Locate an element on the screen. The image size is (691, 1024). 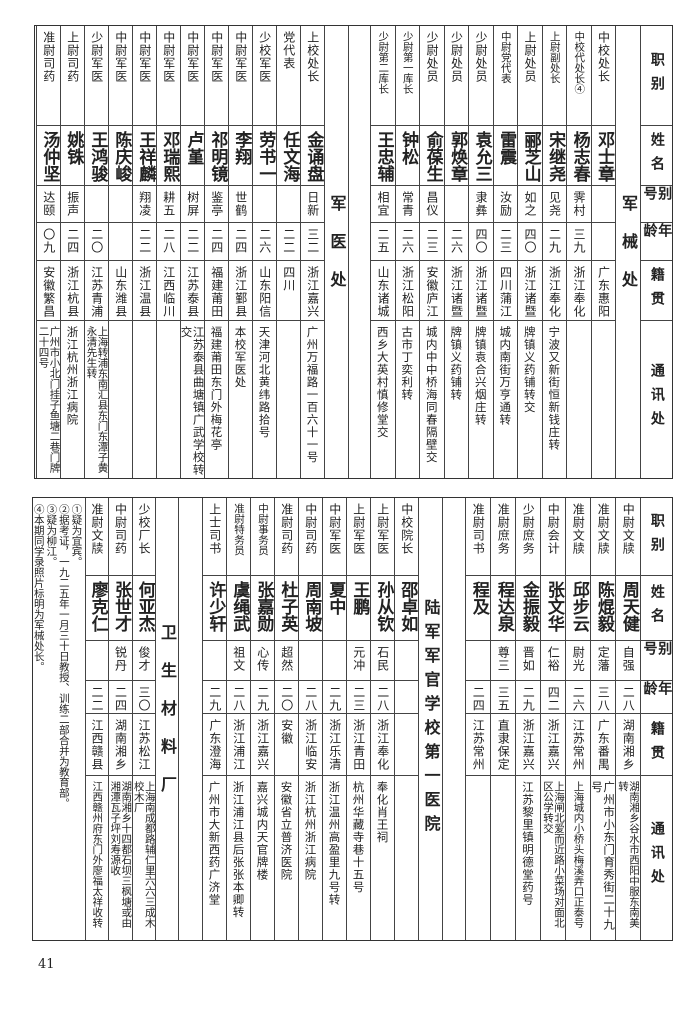
name-cell: 张文华 is located at coordinates (553, 608).